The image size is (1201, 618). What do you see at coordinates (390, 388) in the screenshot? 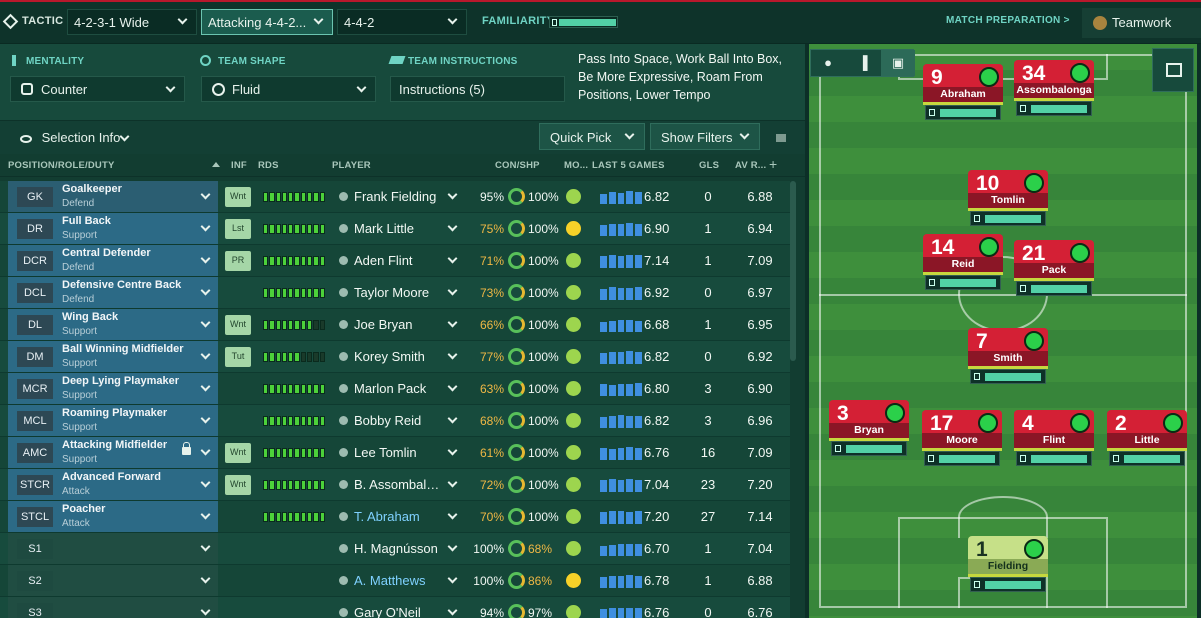
I see `player-name: Marlon Pack` at bounding box center [390, 388].